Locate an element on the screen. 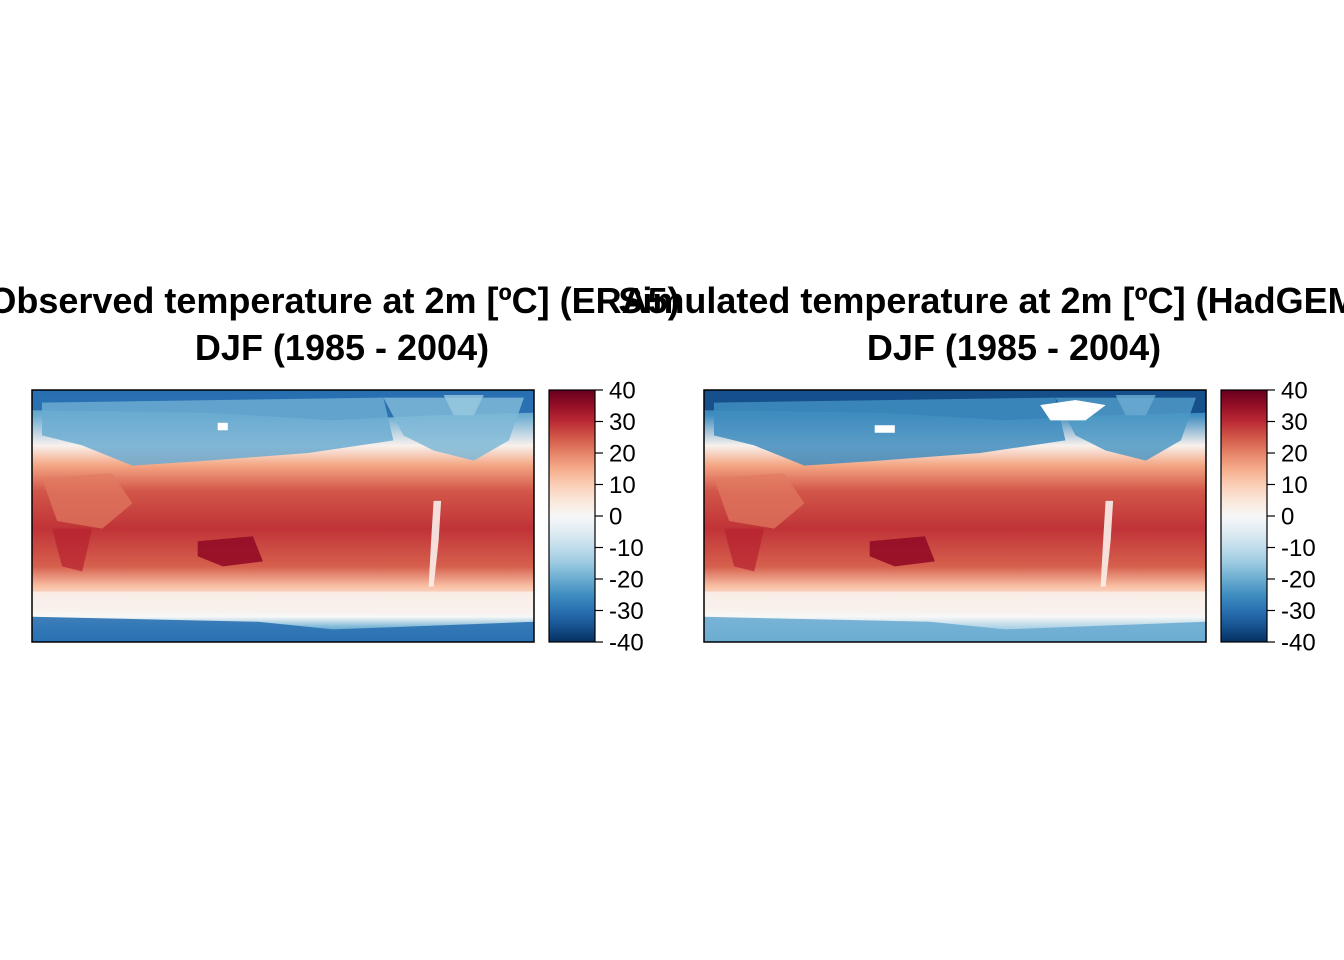  right-colorbar-tick-label: 0 is located at coordinates (1287, 517).